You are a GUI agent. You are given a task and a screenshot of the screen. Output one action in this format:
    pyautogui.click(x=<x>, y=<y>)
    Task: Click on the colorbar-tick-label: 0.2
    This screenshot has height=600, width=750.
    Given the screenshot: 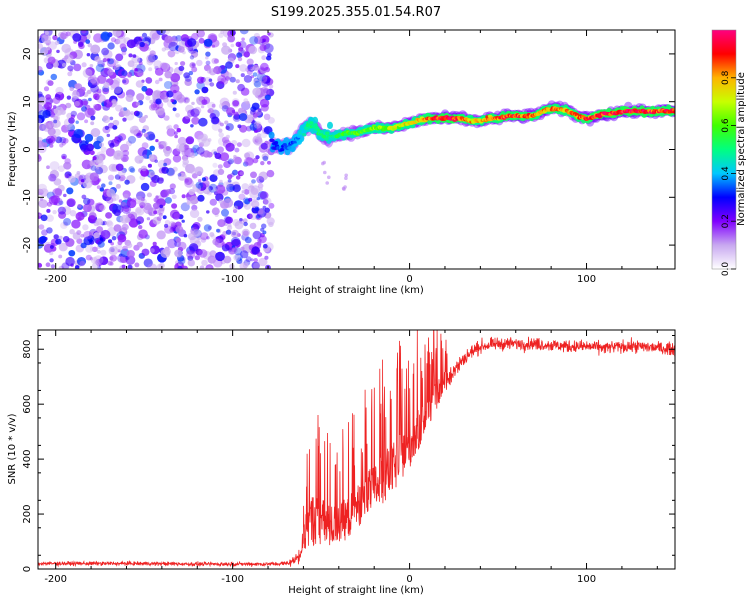 What is the action you would take?
    pyautogui.click(x=726, y=221)
    